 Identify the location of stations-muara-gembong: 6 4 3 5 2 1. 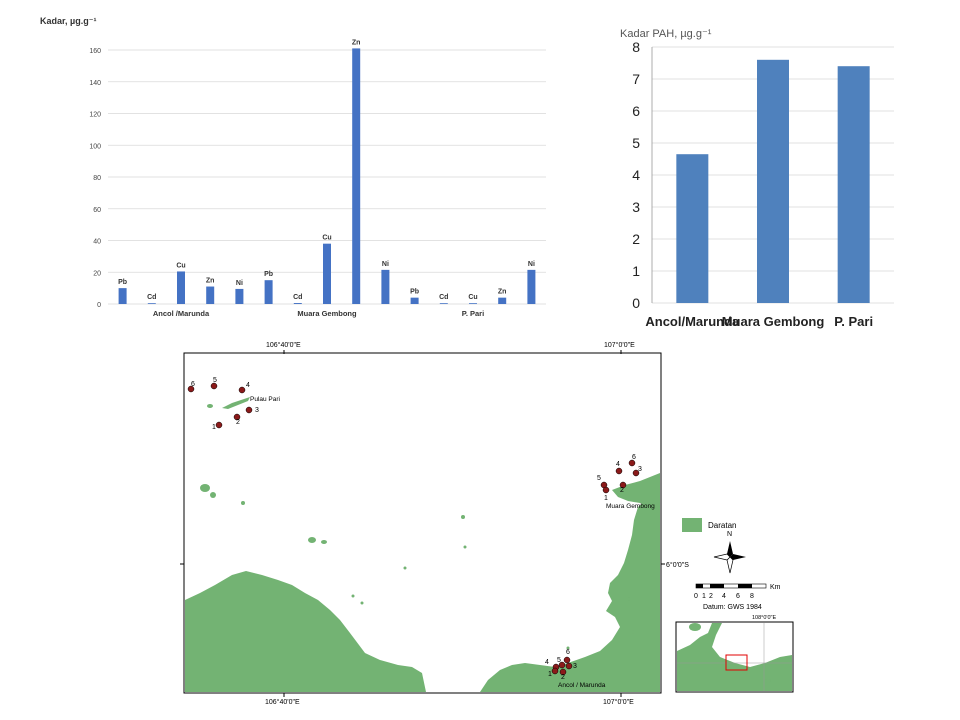
(619, 478).